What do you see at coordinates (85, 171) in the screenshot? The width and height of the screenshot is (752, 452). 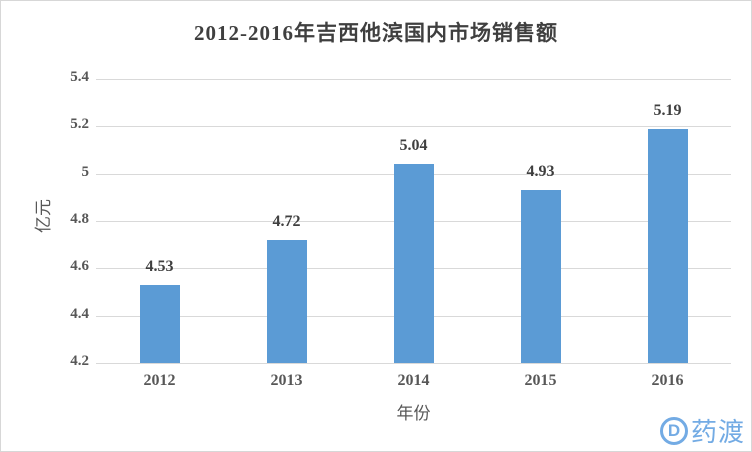 I see `y-tick-label: 5` at bounding box center [85, 171].